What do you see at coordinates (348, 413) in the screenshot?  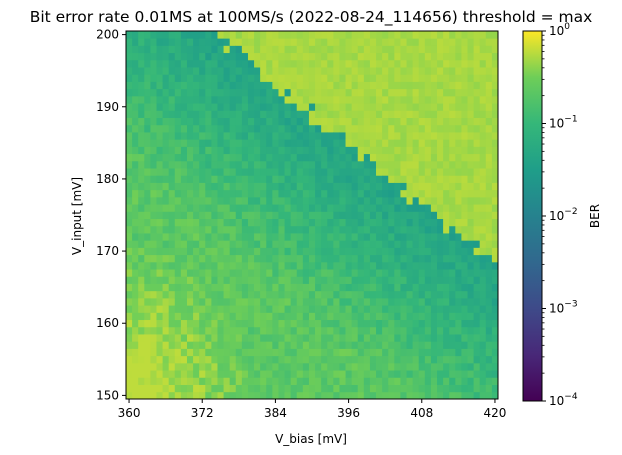 I see `x-tick-label: 396` at bounding box center [348, 413].